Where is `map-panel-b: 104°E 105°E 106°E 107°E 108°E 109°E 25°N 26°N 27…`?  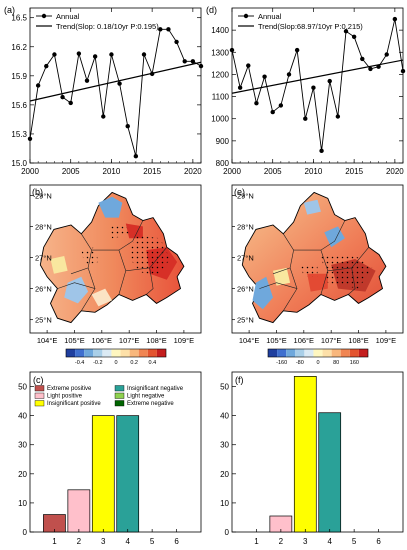
map-panel-b: 104°E 105°E 106°E 107°E 108°E 109°E 25°N 26°N 27… is located at coordinates (115, 275).